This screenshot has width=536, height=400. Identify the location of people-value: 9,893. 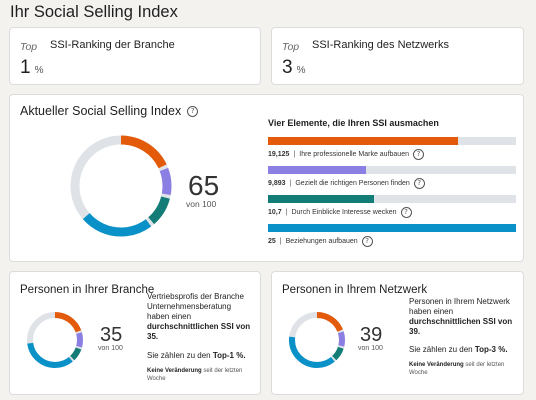
(277, 183).